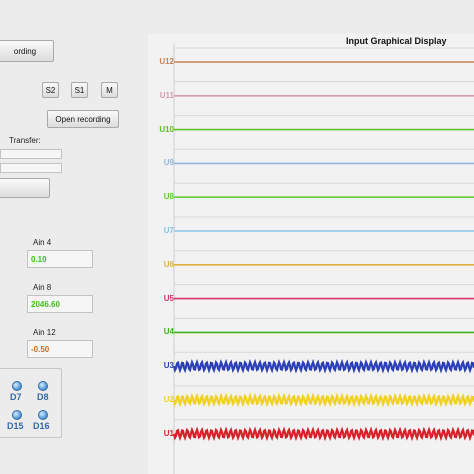 The width and height of the screenshot is (474, 474). I want to click on digital-inputs-group, so click(31, 403).